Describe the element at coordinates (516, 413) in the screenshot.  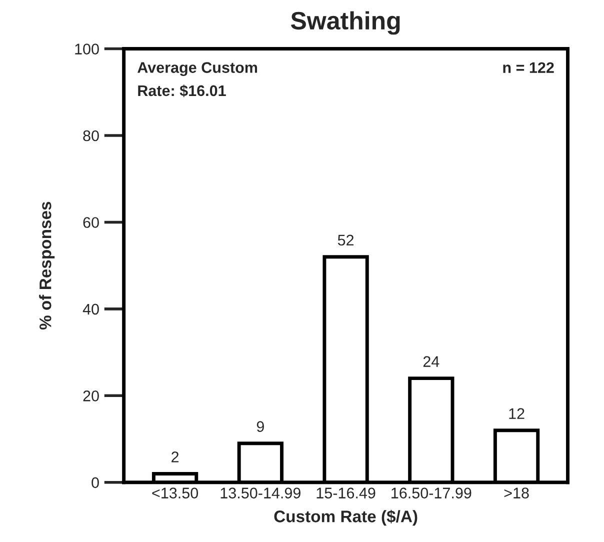
I see `data-label: 12` at that location.